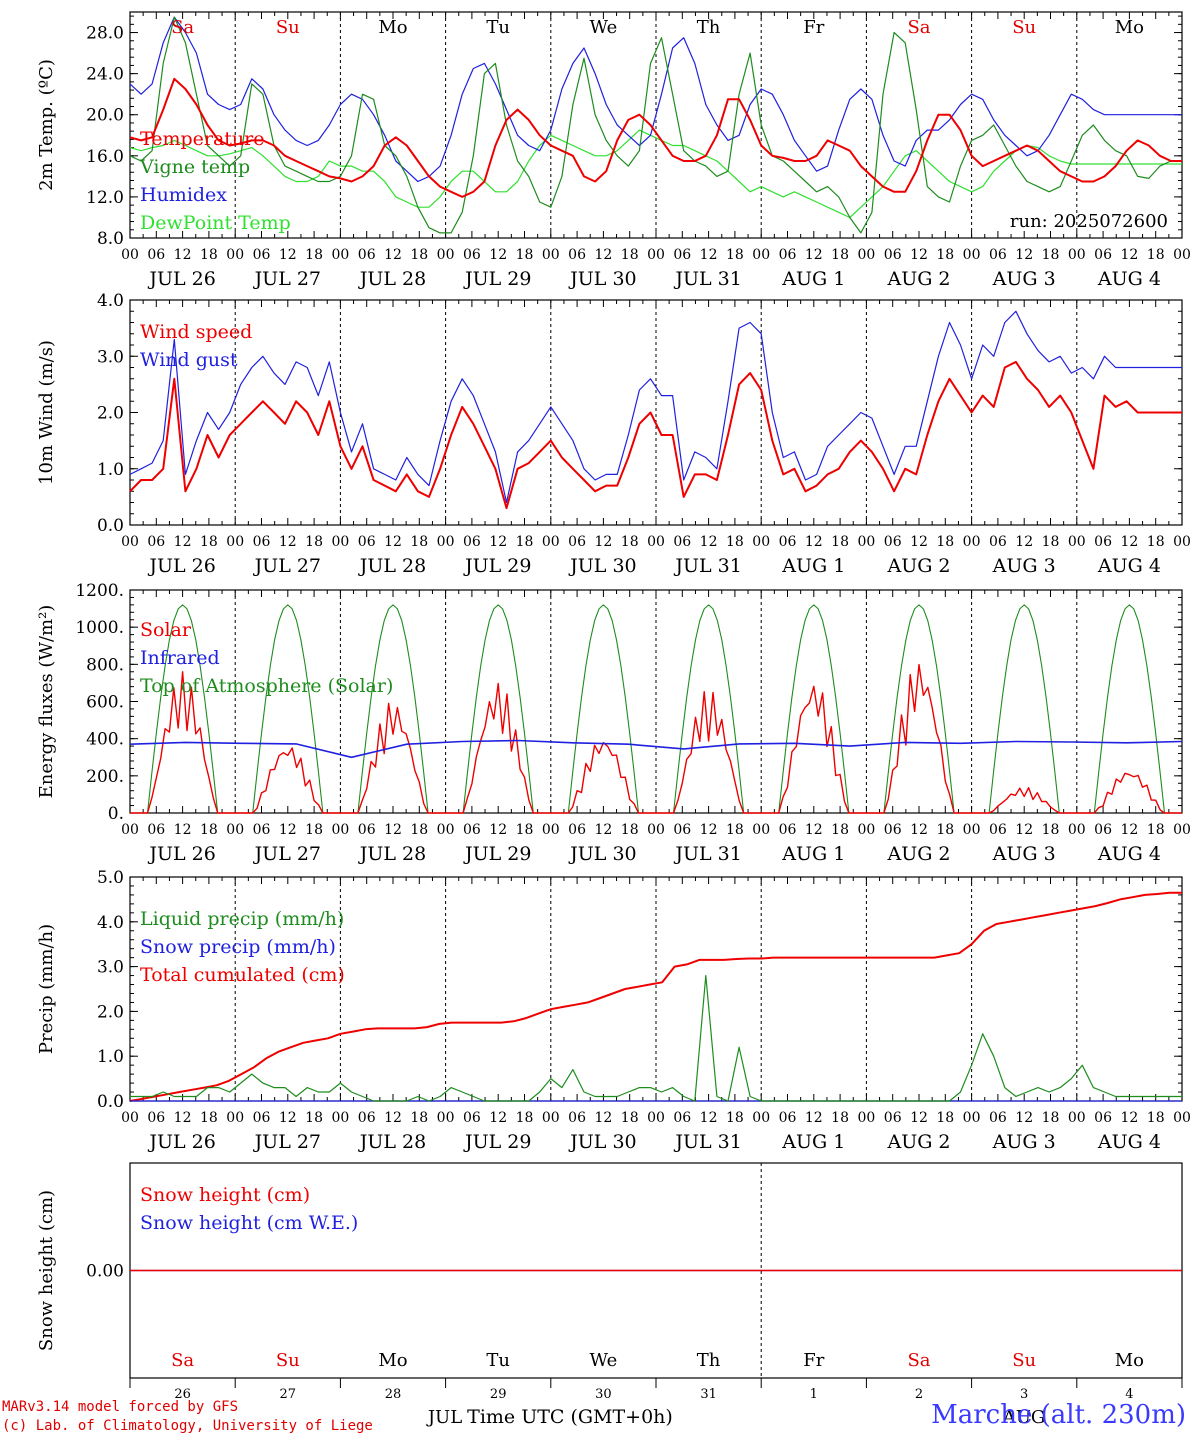 This screenshot has width=1194, height=1440. I want to click on weekday-label-bottom: Sa, so click(182, 1360).